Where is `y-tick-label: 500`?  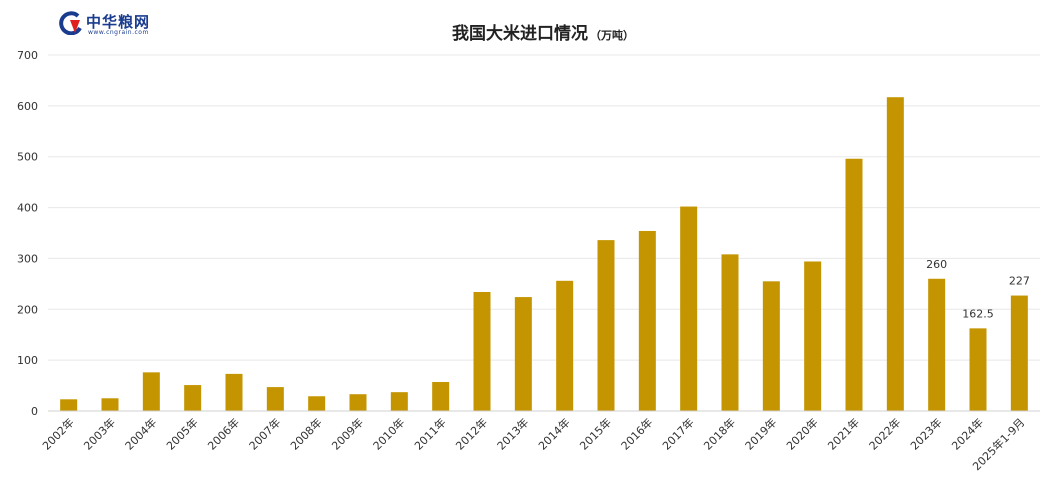 y-tick-label: 500 is located at coordinates (27, 157).